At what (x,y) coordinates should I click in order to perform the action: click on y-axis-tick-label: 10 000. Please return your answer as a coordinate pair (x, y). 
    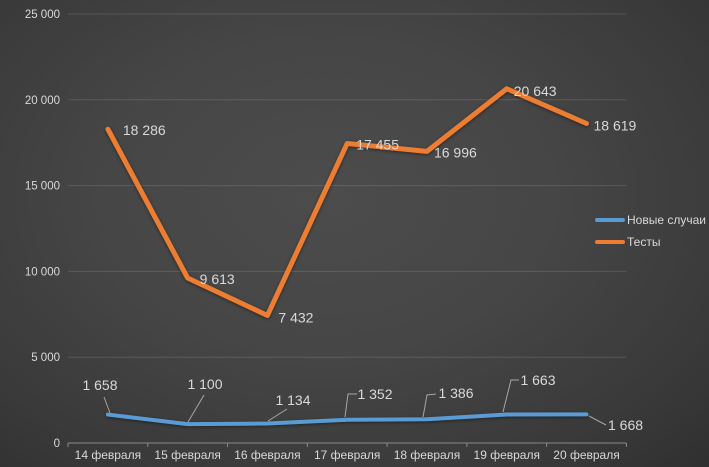
    Looking at the image, I should click on (42, 272).